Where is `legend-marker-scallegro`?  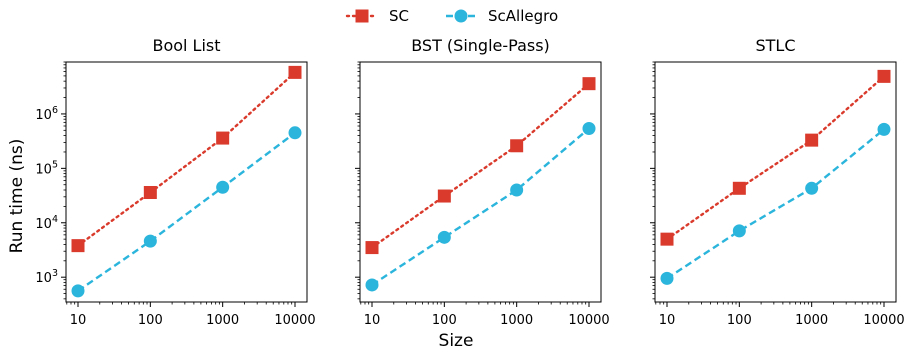
legend-marker-scallegro is located at coordinates (461, 16).